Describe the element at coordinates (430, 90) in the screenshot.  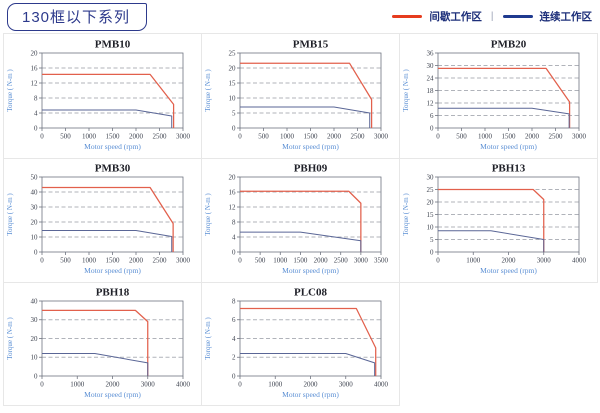
I see `y-tick-label: 18` at that location.